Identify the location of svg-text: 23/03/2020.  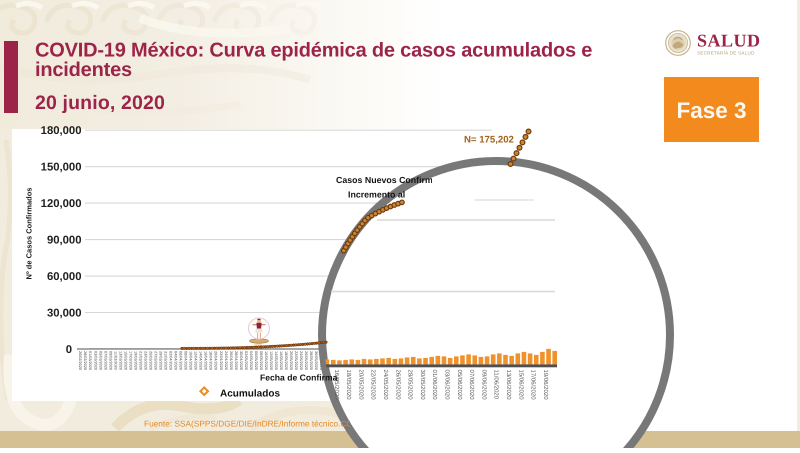
(146, 360).